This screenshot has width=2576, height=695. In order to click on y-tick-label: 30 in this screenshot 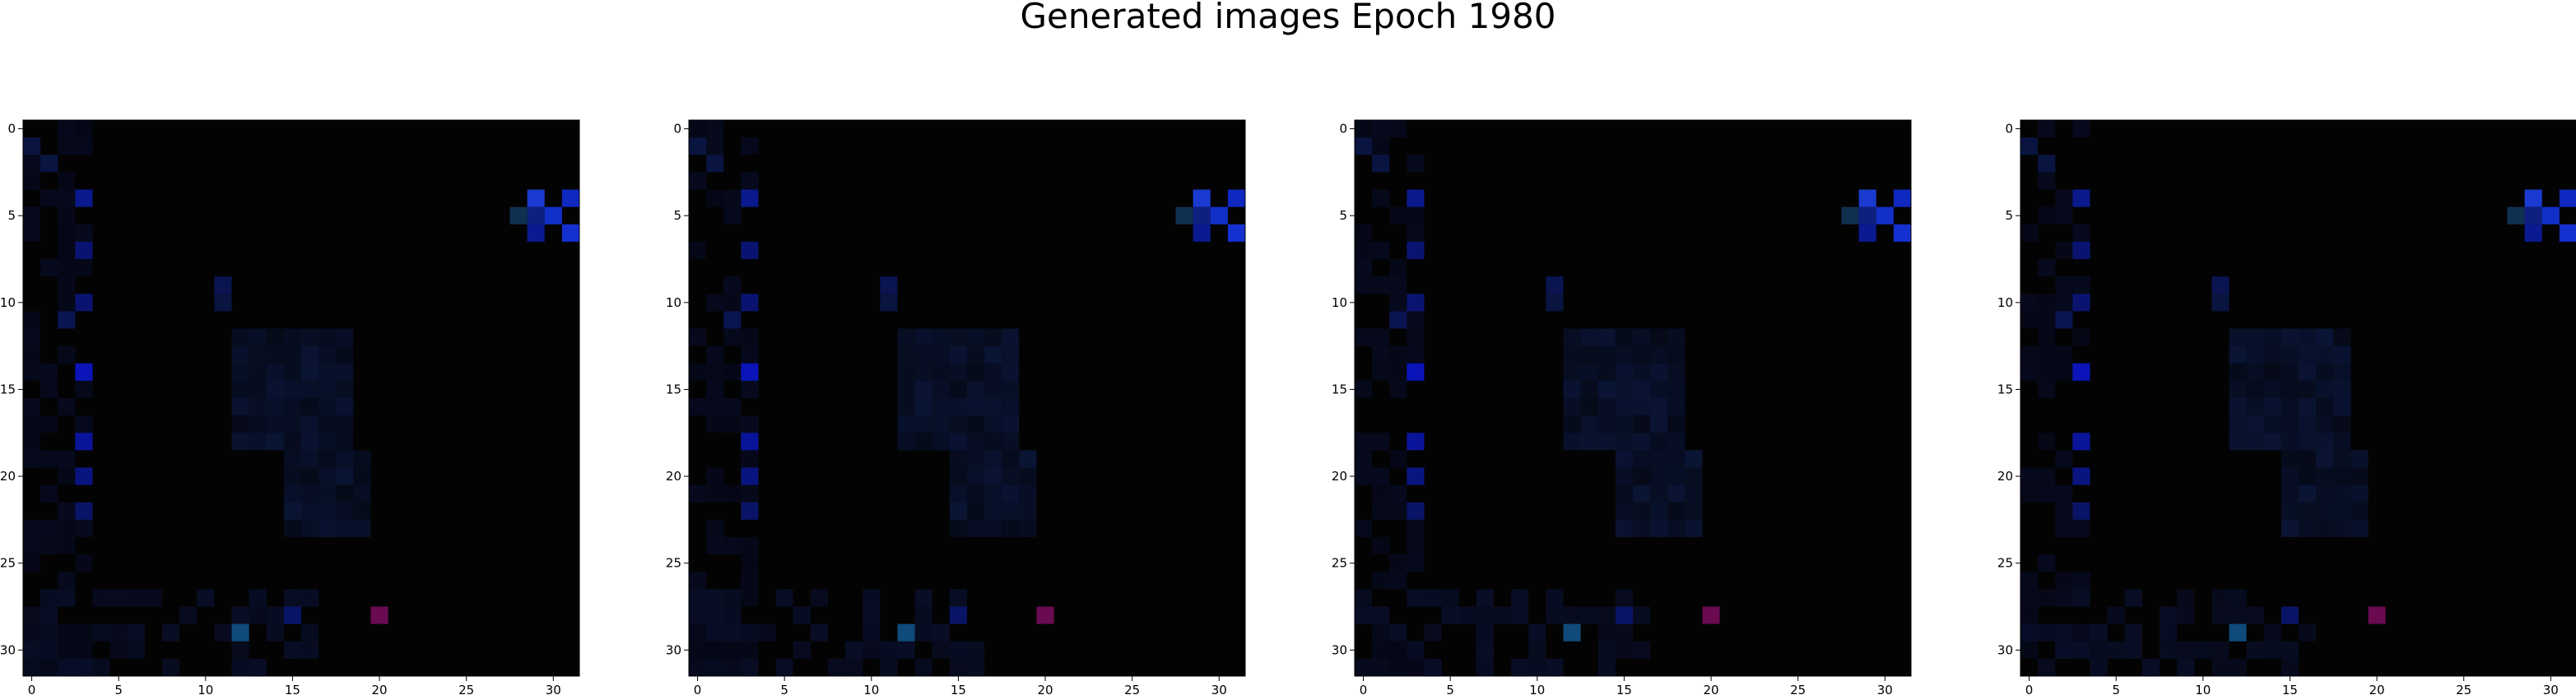, I will do `click(2005, 649)`.